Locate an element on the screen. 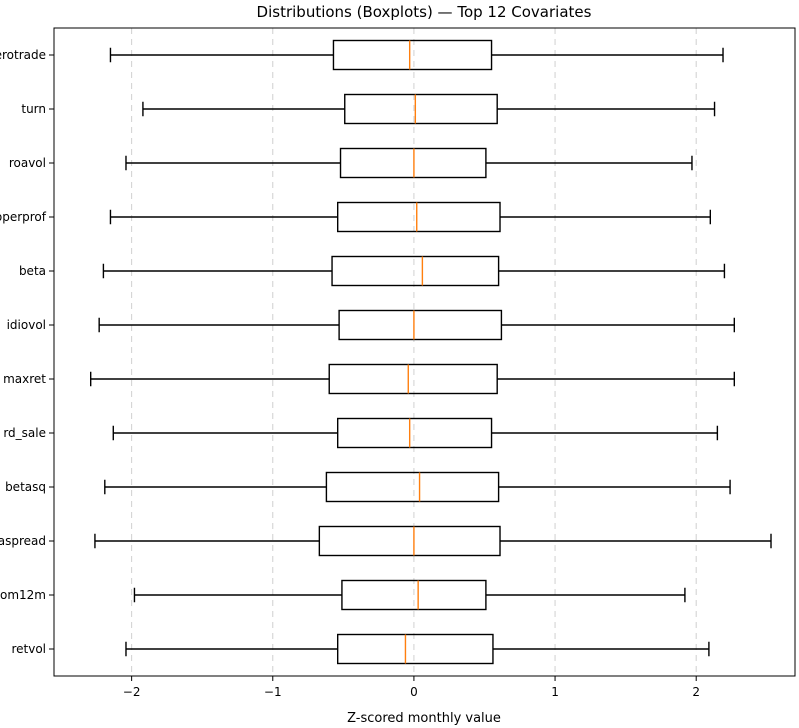 The width and height of the screenshot is (799, 728). boxplot-operprof is located at coordinates (410, 217).